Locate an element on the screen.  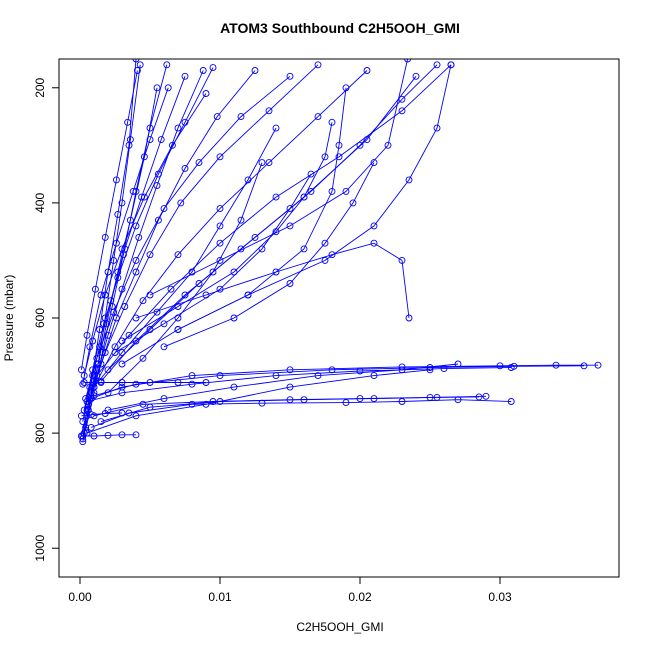
x-tick-label: 0.03 is located at coordinates (500, 597).